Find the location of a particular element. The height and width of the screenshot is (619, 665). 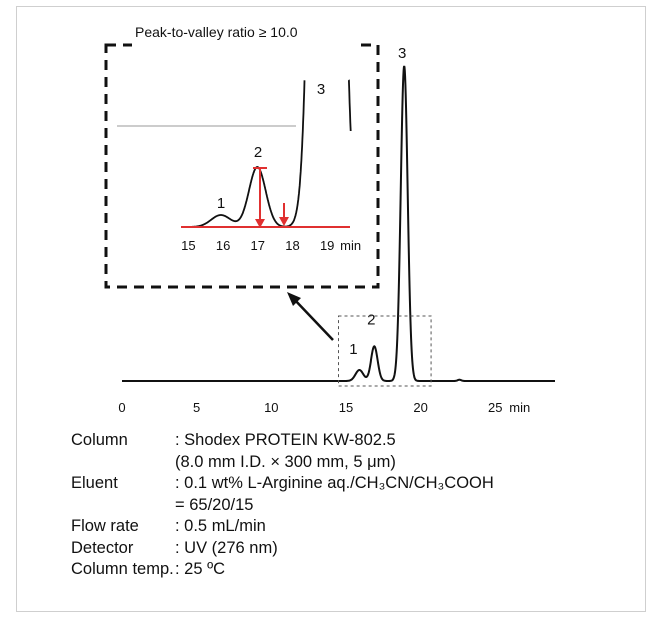

flow-rate-label: Flow rate is located at coordinates (105, 526).